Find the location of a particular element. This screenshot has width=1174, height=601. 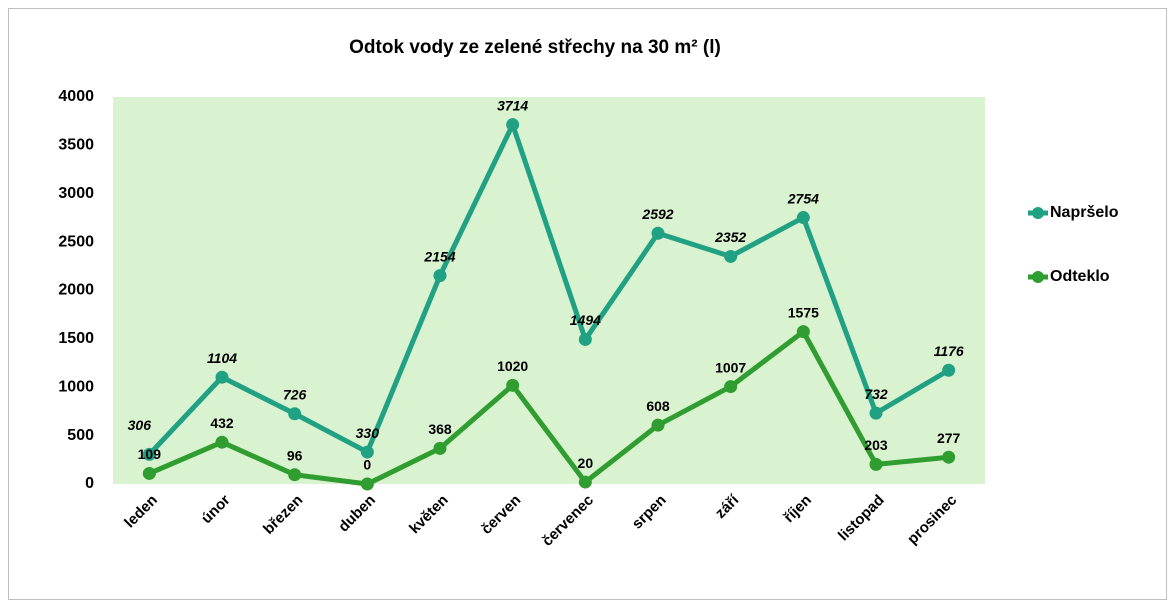

data-label: 3714 is located at coordinates (512, 105).